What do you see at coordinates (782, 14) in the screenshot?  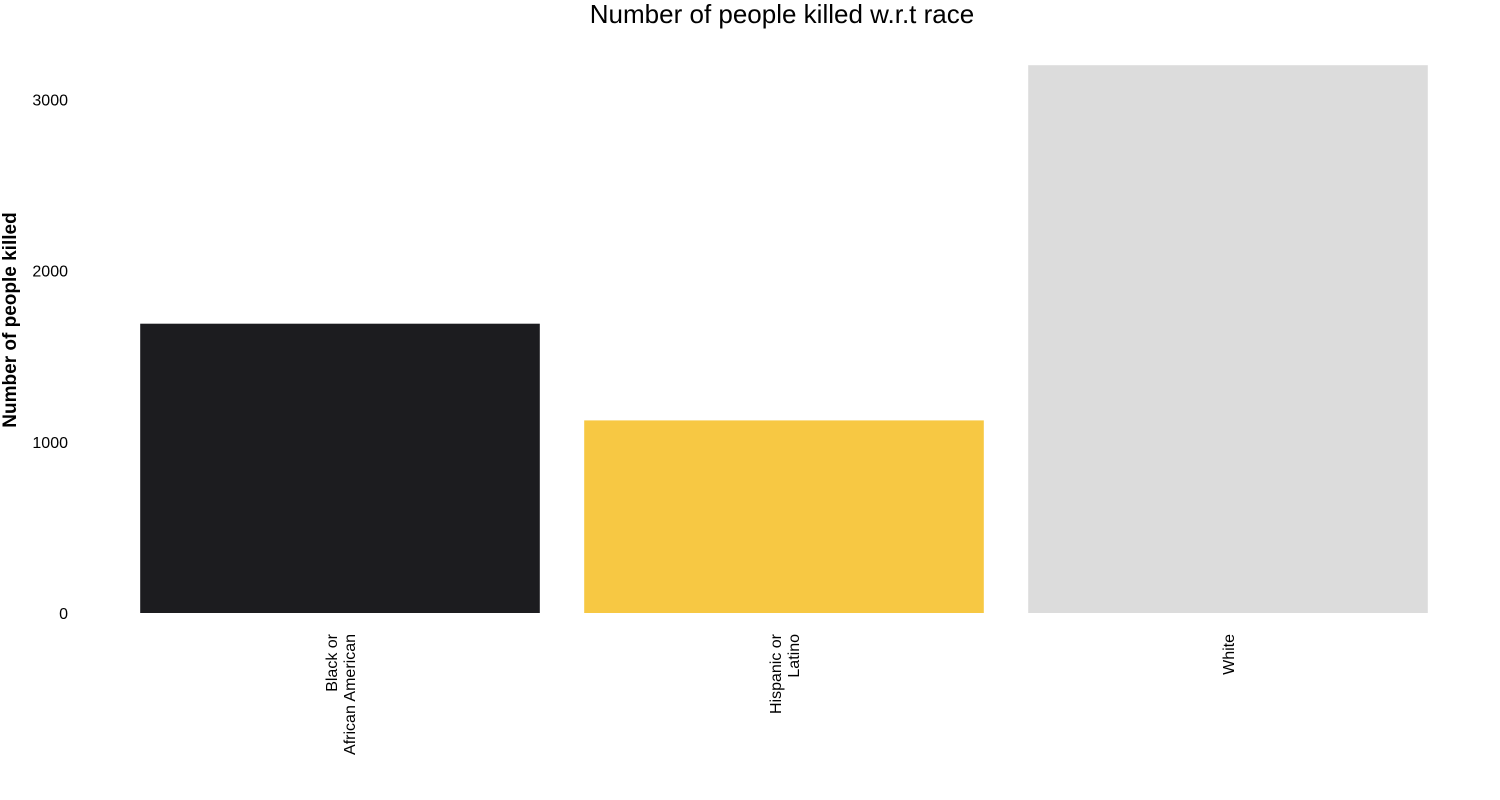 I see `chart-title: Number of people killed w.r.t race` at bounding box center [782, 14].